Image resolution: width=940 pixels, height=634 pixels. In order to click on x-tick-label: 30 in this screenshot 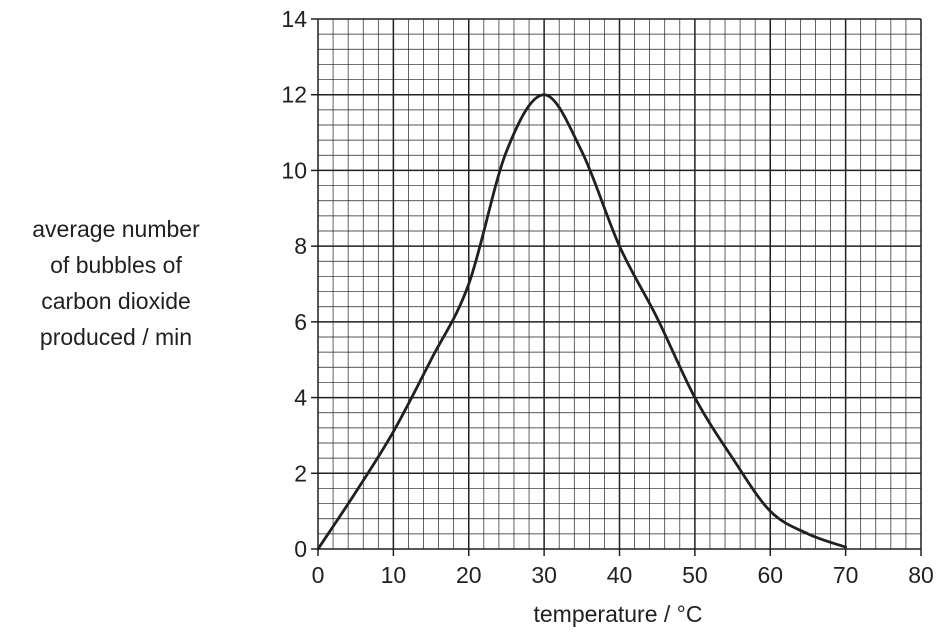, I will do `click(544, 575)`.